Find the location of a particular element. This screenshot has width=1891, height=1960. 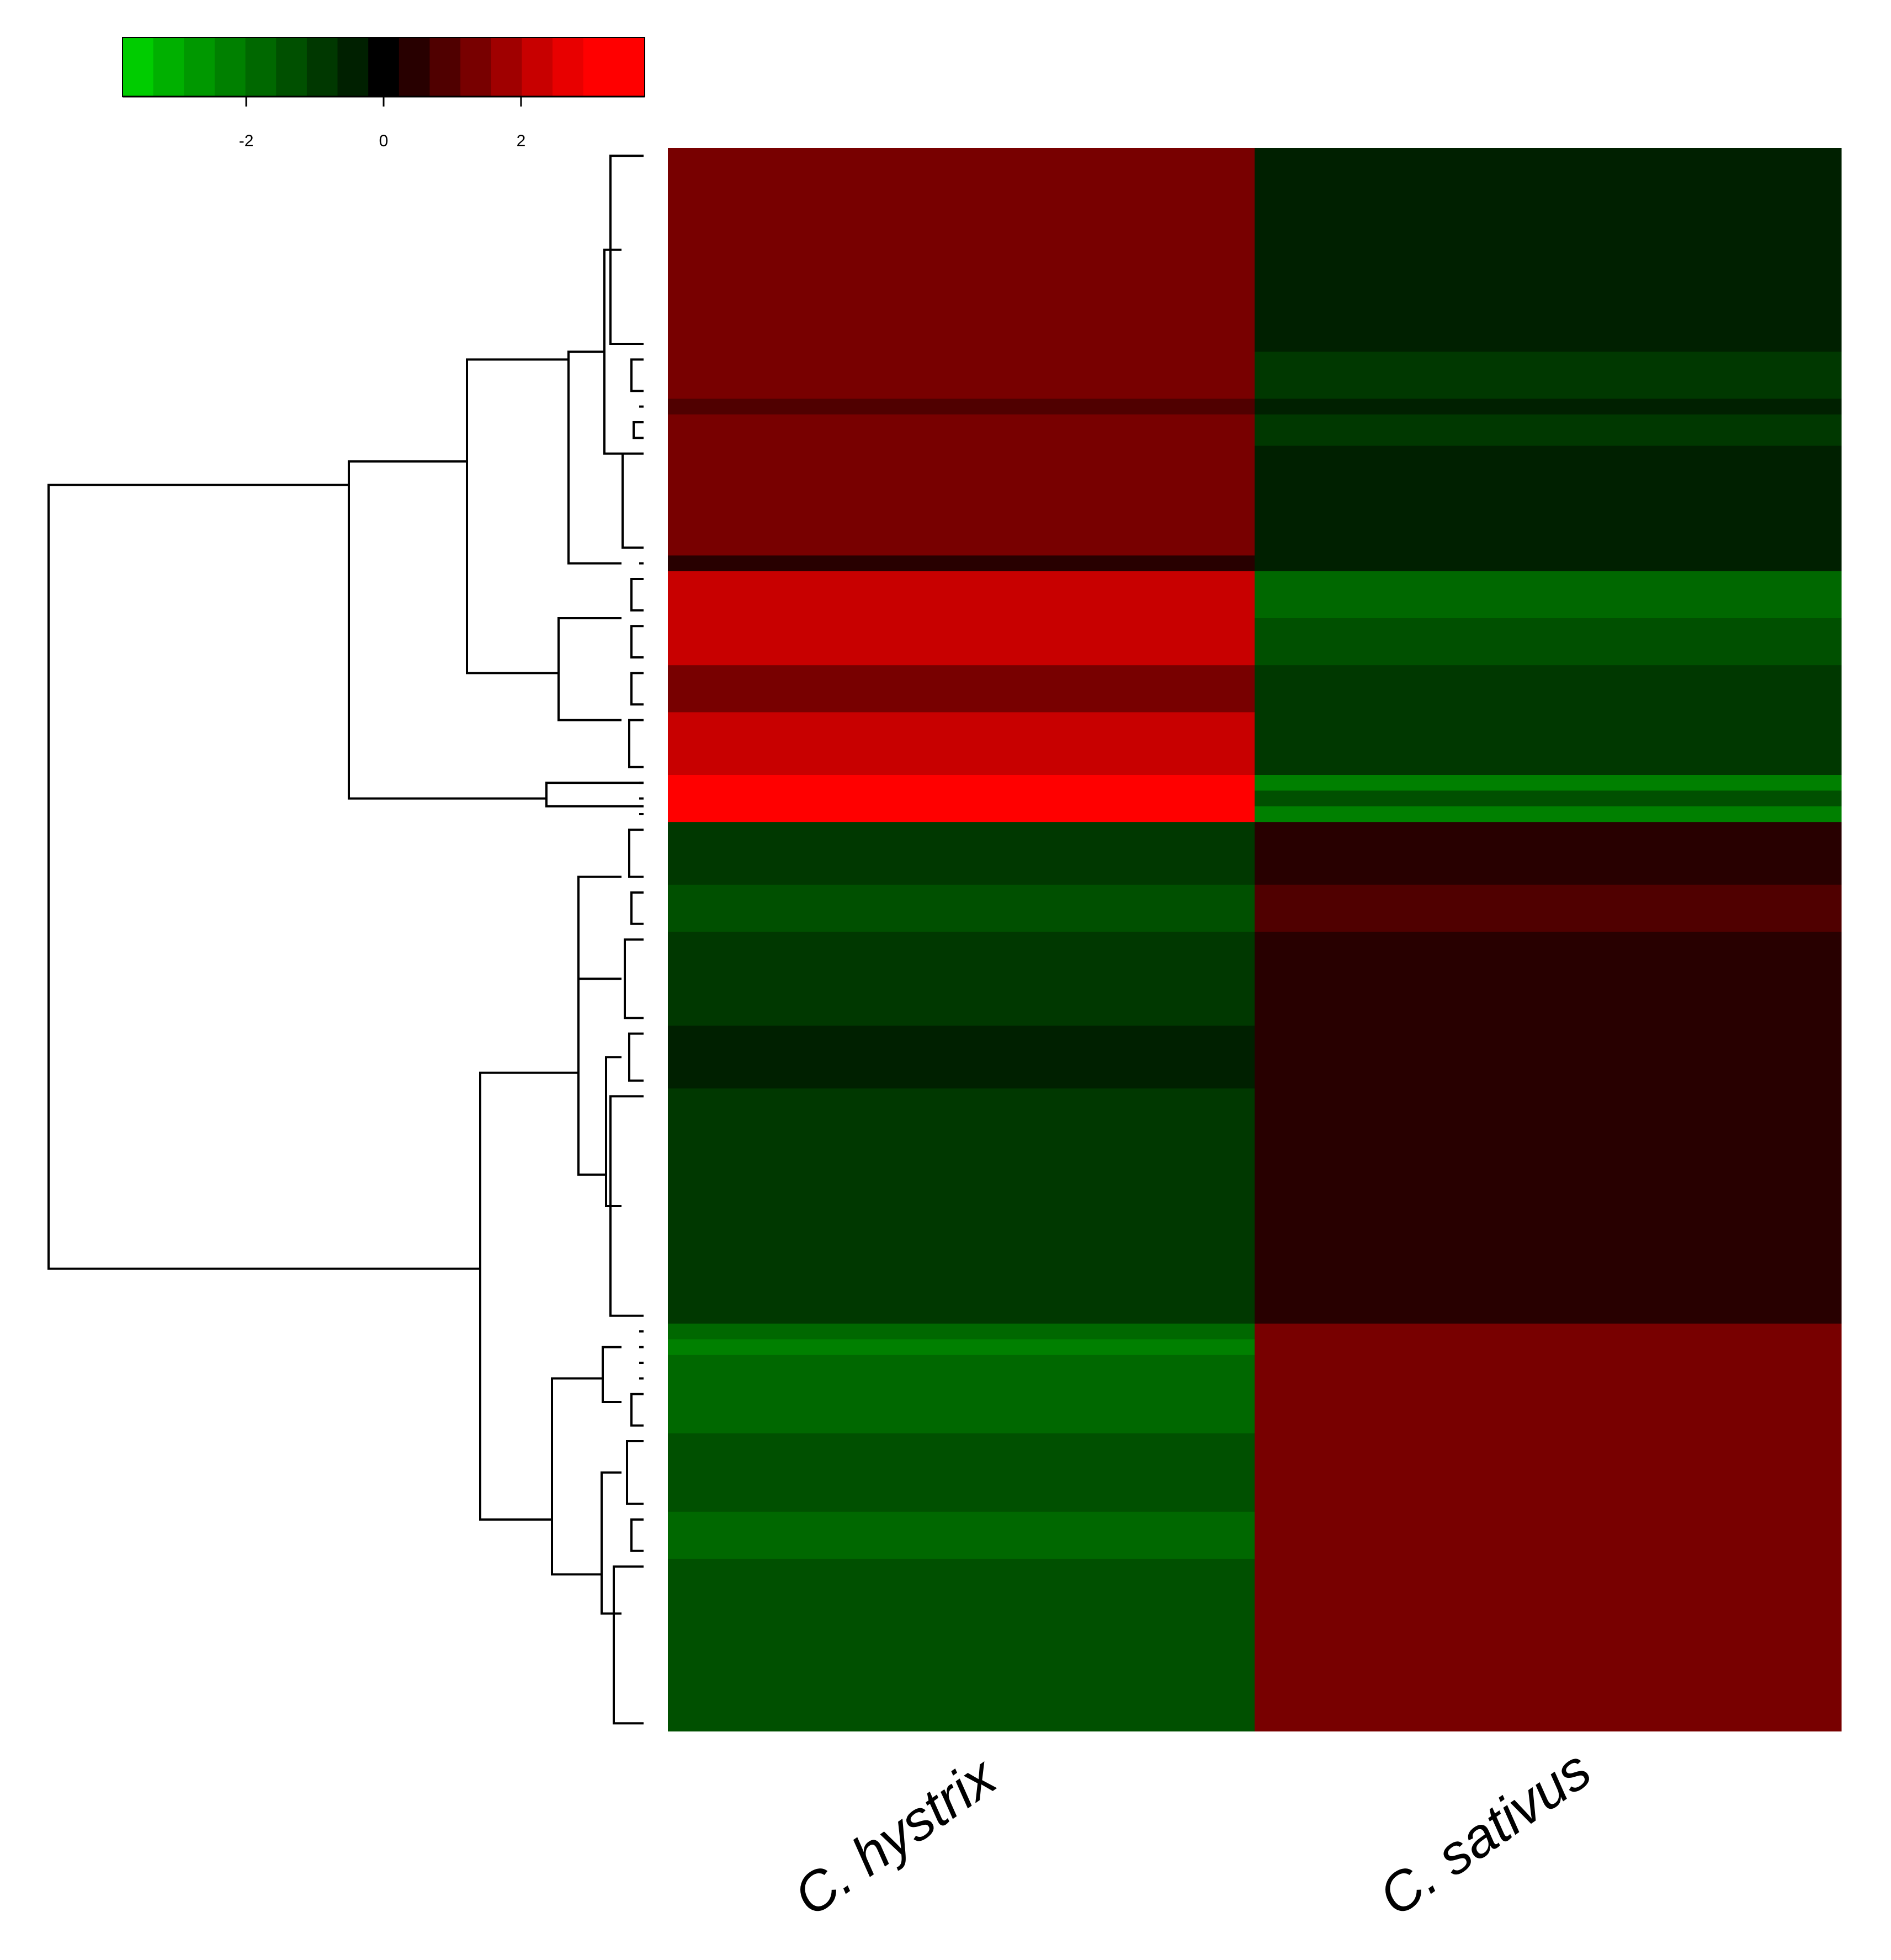

color-key: -2 0 2 is located at coordinates (383, 93).